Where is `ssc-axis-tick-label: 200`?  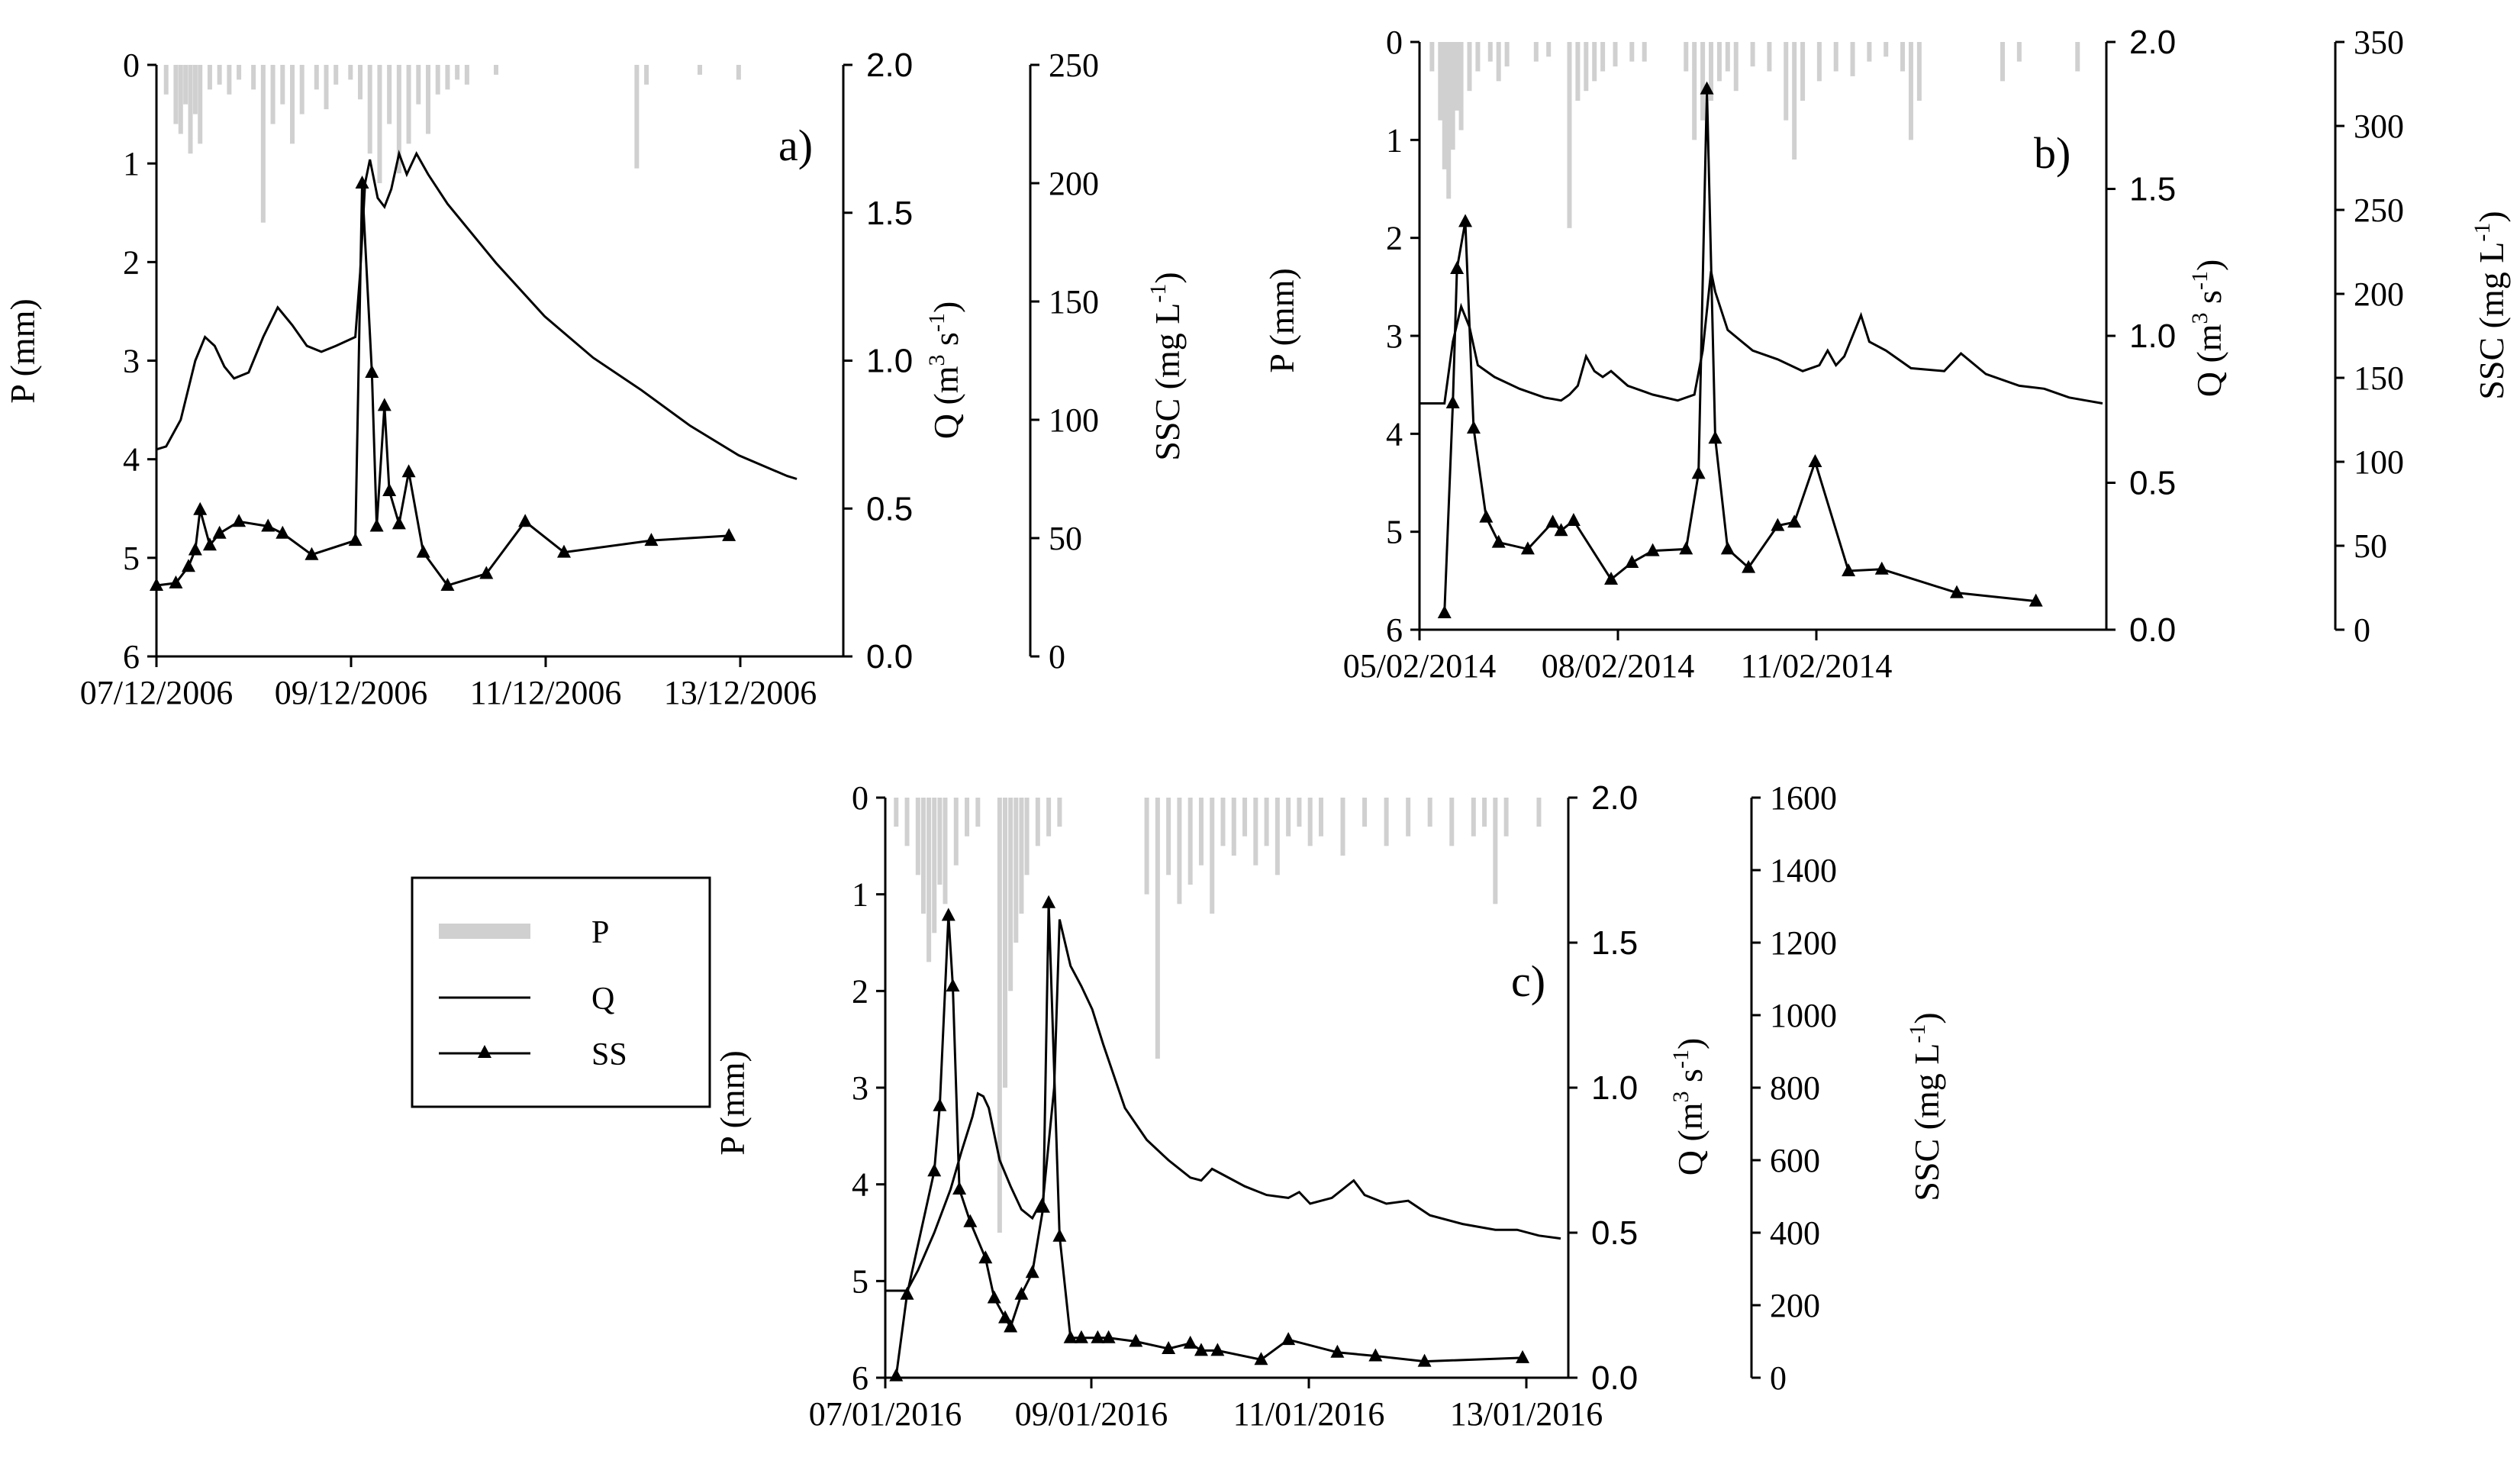 ssc-axis-tick-label: 200 is located at coordinates (2379, 294).